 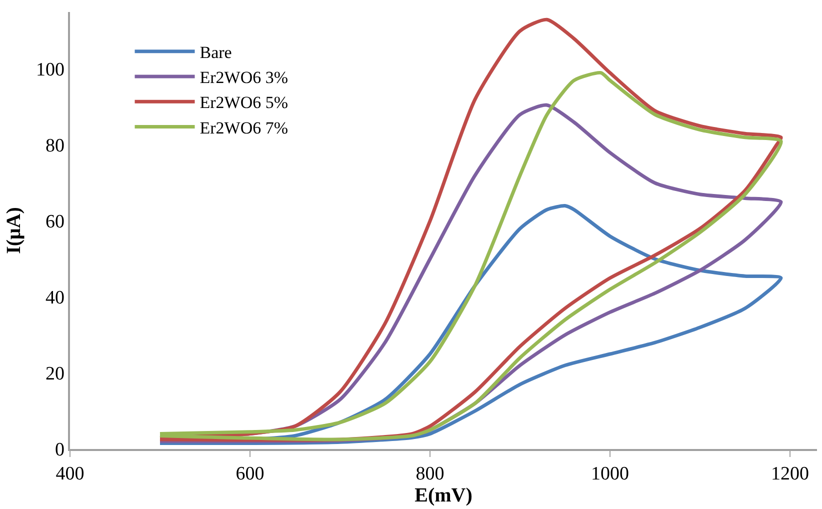 I want to click on y-tick-label: 60, so click(x=54, y=222).